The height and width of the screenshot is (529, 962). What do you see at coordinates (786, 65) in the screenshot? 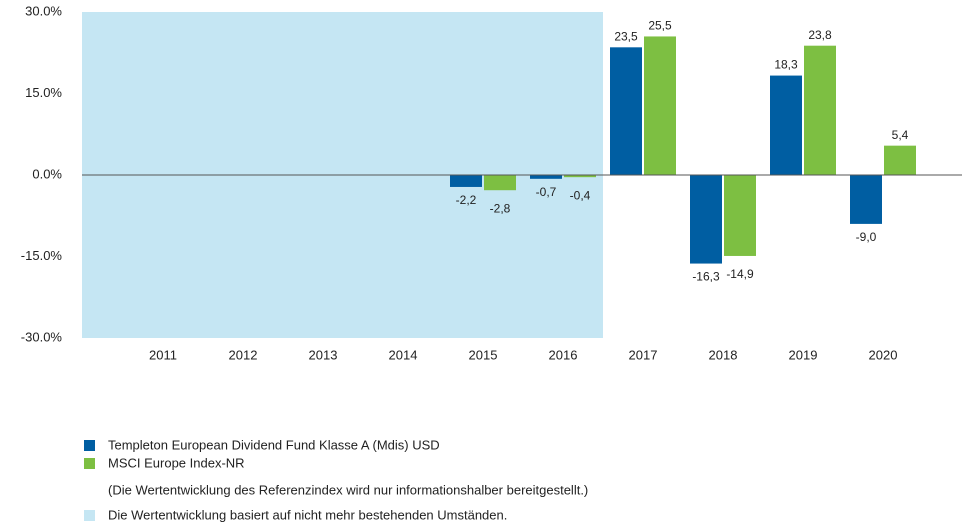
I see `value-label: 18,3` at bounding box center [786, 65].